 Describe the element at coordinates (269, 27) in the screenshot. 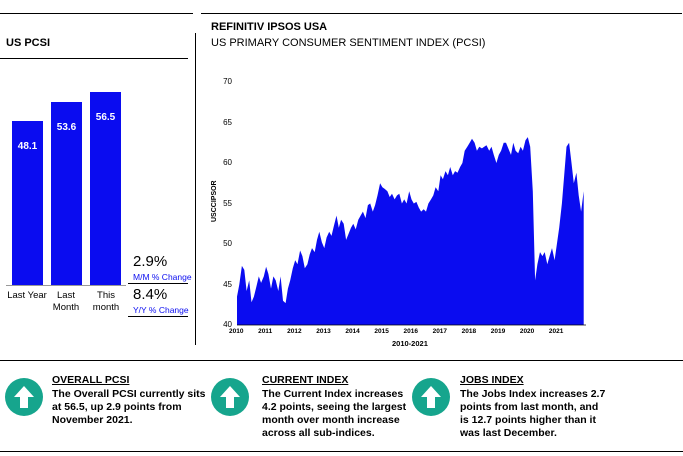

I see `chart-title: REFINITIV IPSOS USA` at that location.